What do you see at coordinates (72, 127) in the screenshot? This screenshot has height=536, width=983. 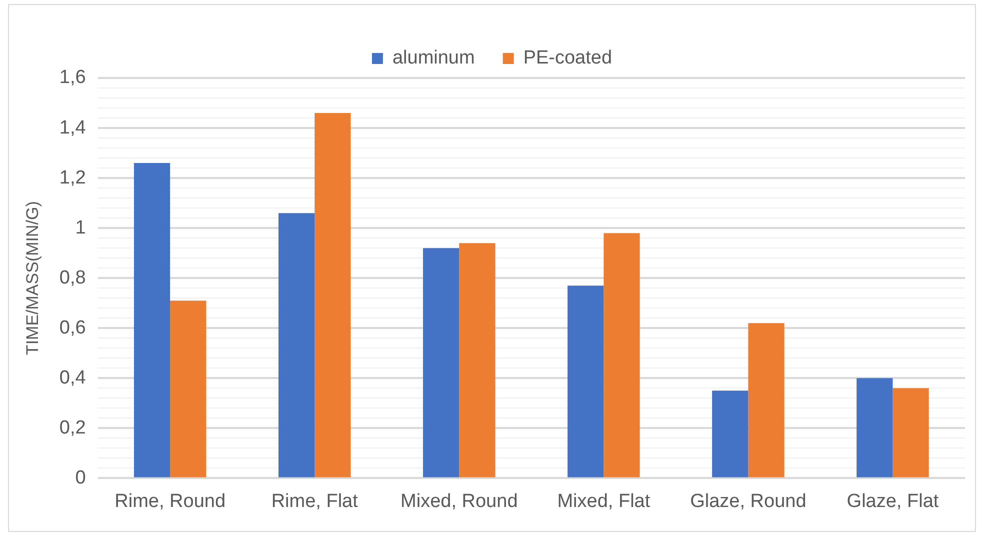 I see `y-tick-label: 1,4` at bounding box center [72, 127].